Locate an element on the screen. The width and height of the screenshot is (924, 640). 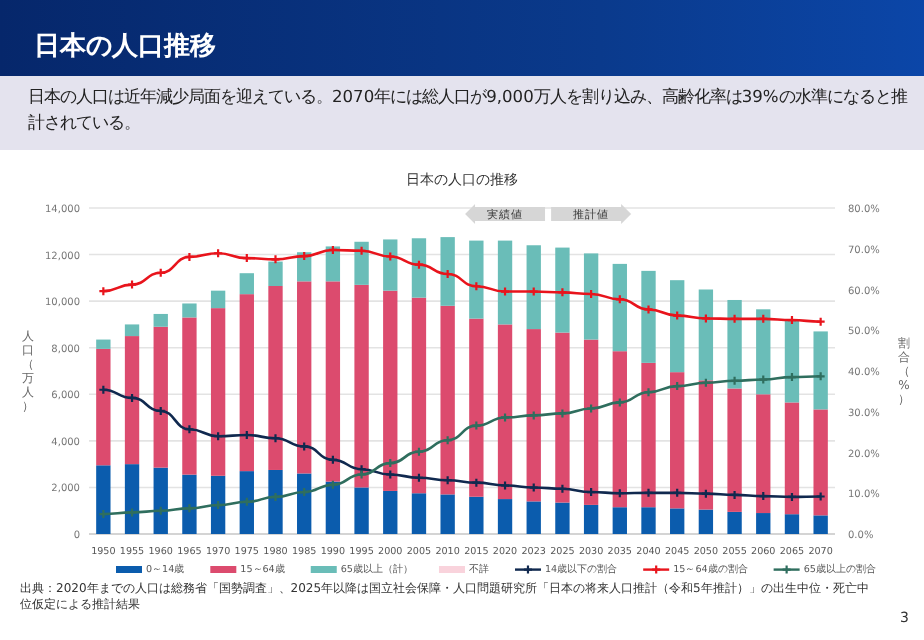
chart-subtitle: 日本の人口は近年減少局面を迎えている。2070年には総人口が9,000万人を割り込み、高齢化率は39%の水準になると推計されている。 is located at coordinates (468, 110).